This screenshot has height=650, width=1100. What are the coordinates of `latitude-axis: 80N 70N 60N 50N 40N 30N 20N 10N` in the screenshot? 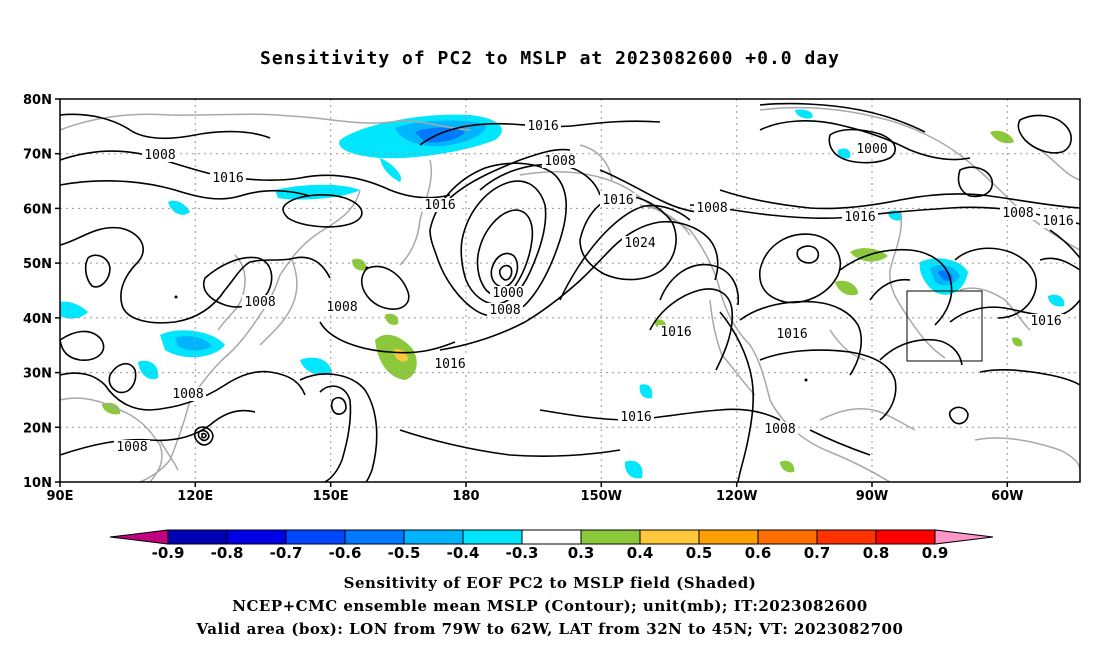 It's located at (41, 292).